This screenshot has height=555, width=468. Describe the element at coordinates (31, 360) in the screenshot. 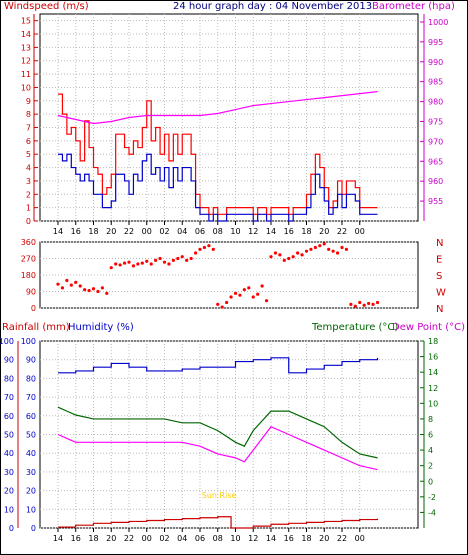

I see `humidity-tick-label: 90` at that location.